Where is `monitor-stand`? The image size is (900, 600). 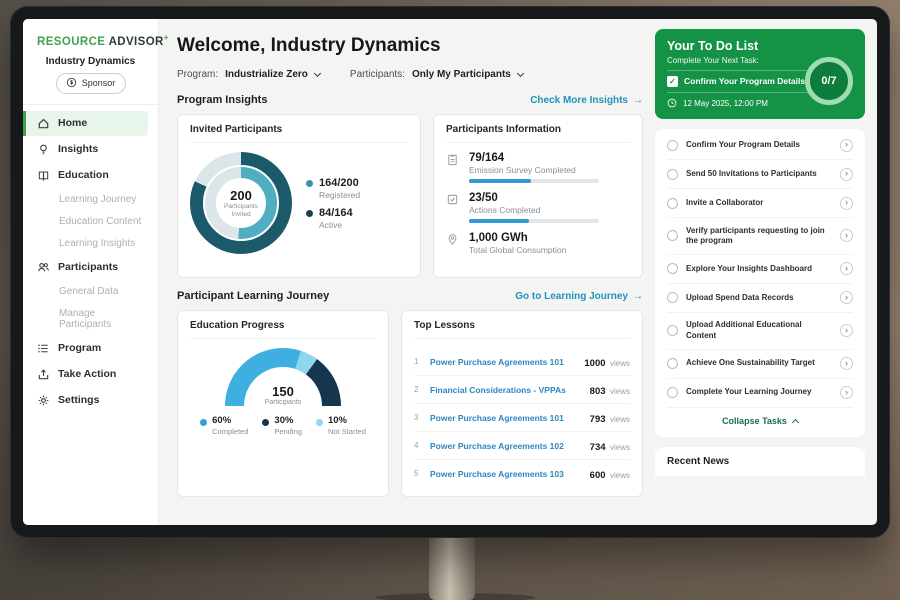
monitor-stand is located at coordinates (452, 564).